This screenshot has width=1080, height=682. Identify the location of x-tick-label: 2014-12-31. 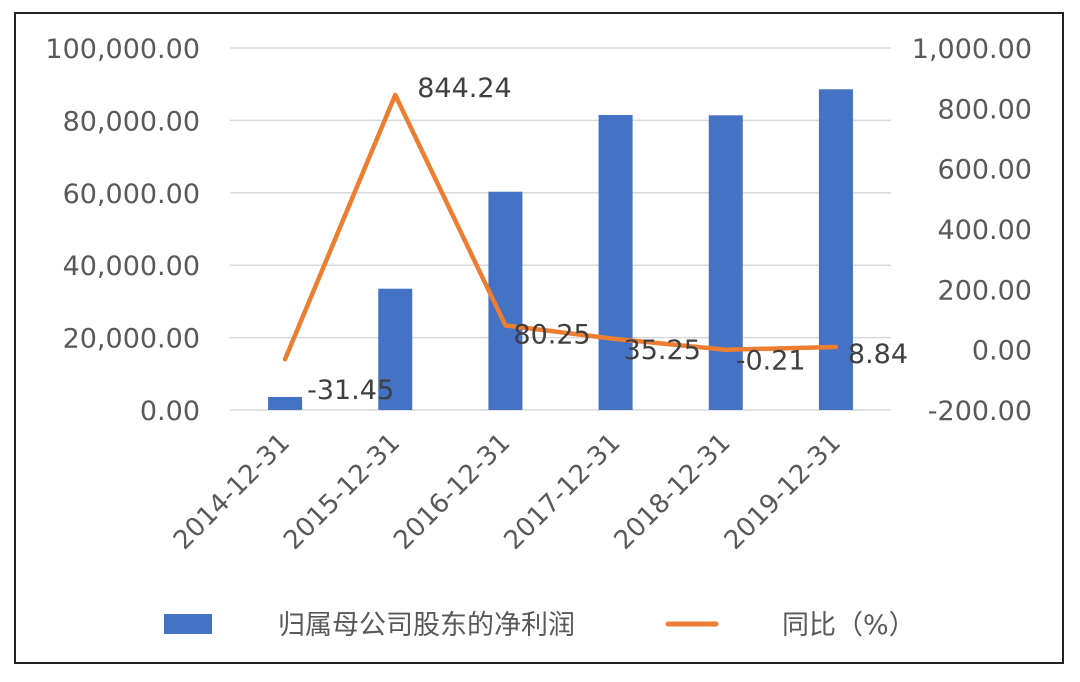
(232, 492).